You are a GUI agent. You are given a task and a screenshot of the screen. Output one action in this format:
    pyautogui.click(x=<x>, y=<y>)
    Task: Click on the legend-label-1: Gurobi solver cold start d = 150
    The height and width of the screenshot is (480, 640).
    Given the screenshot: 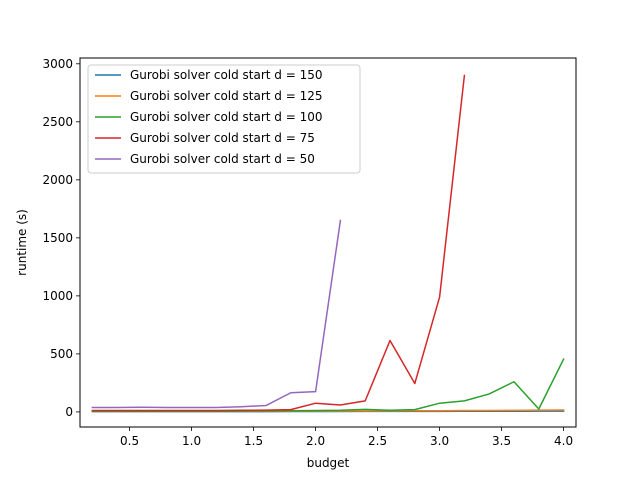 What is the action you would take?
    pyautogui.click(x=226, y=75)
    